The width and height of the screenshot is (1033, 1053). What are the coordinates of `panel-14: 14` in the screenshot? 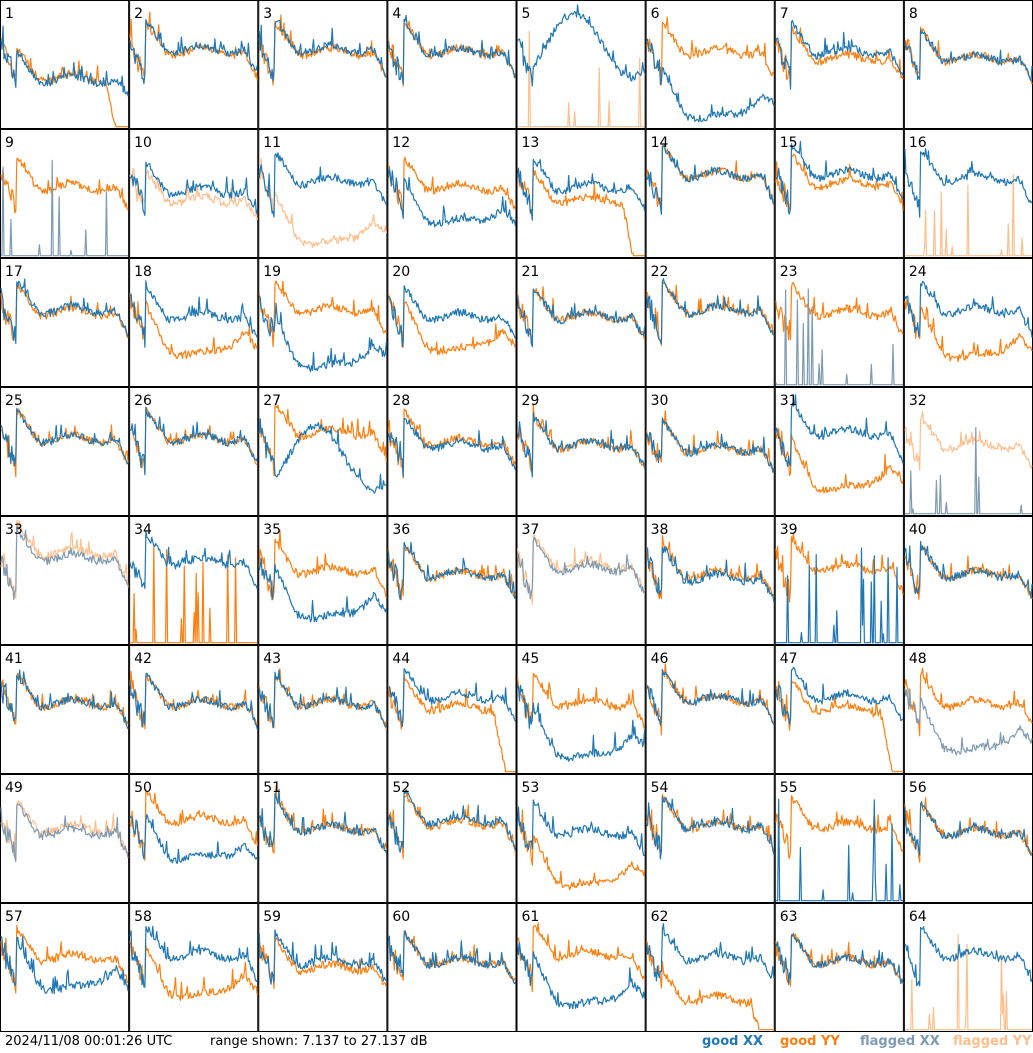 It's located at (710, 193).